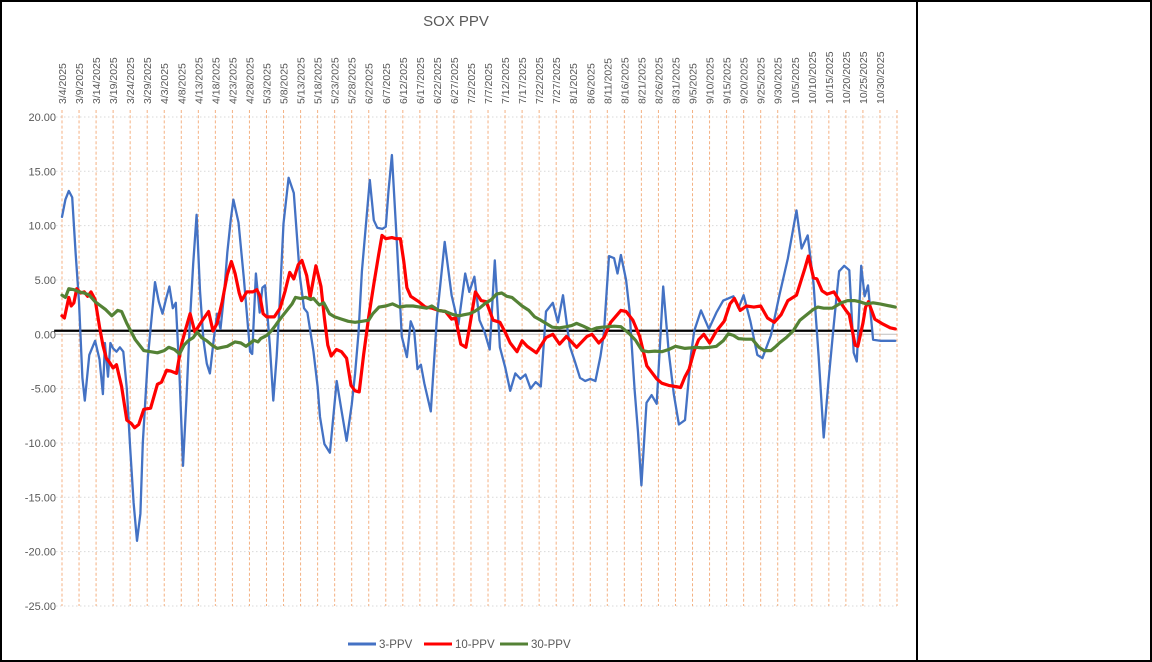 The image size is (1152, 662). Describe the element at coordinates (779, 80) in the screenshot. I see `x-axis-label: 9/30/2025` at that location.